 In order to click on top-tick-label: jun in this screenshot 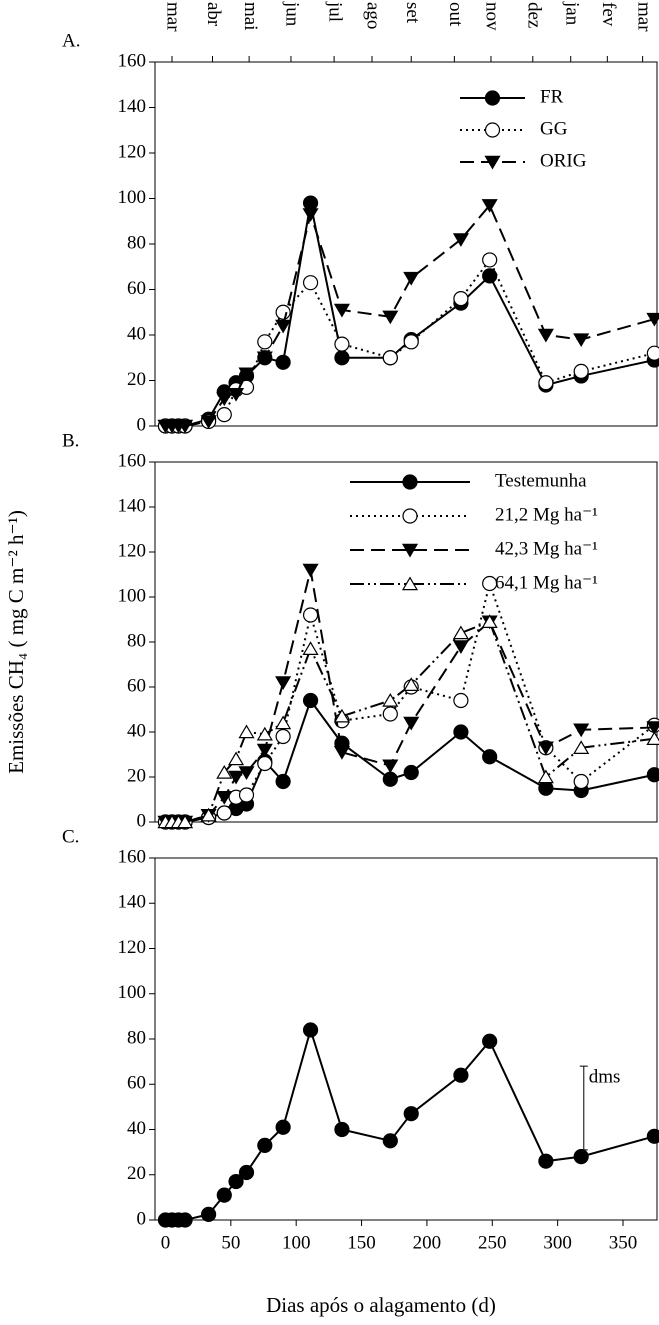, I will do `click(292, 14)`.